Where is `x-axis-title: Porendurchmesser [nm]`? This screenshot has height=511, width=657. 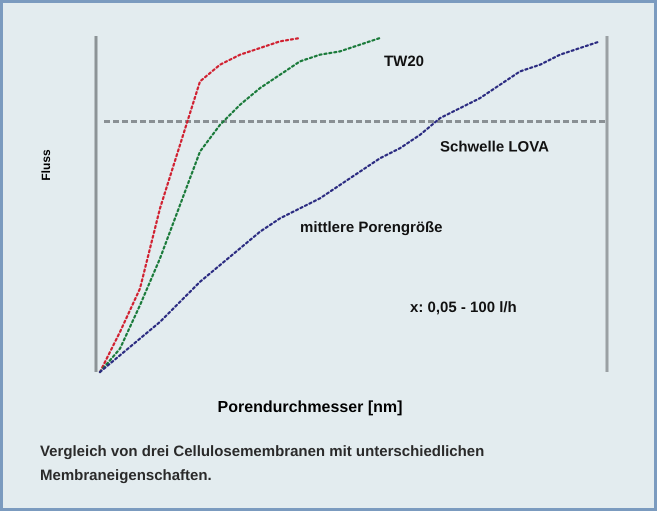 x-axis-title: Porendurchmesser [nm] is located at coordinates (310, 407).